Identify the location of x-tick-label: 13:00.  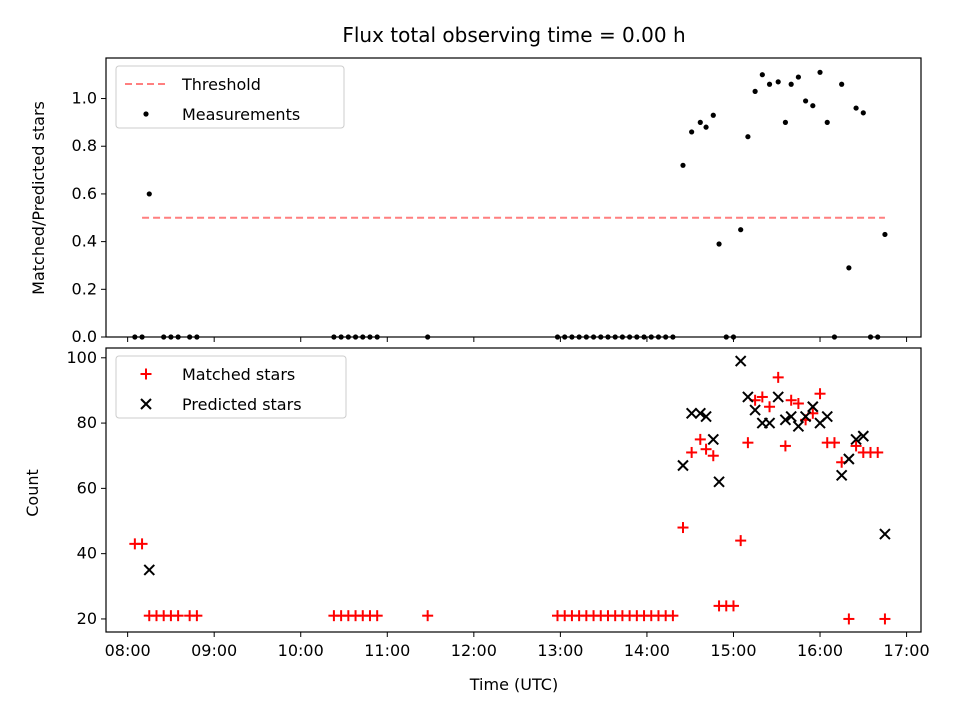
(560, 650).